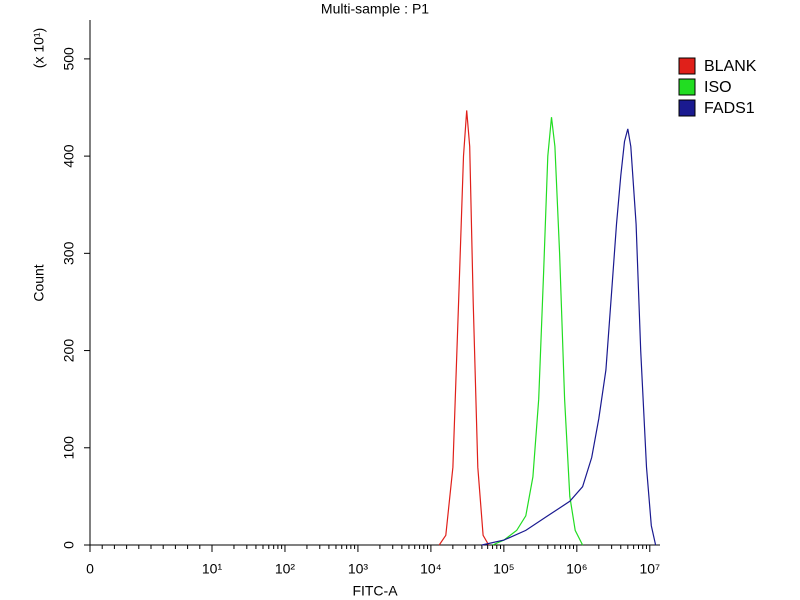 The image size is (800, 600). I want to click on chart-title: Multi-sample : P1, so click(375, 9).